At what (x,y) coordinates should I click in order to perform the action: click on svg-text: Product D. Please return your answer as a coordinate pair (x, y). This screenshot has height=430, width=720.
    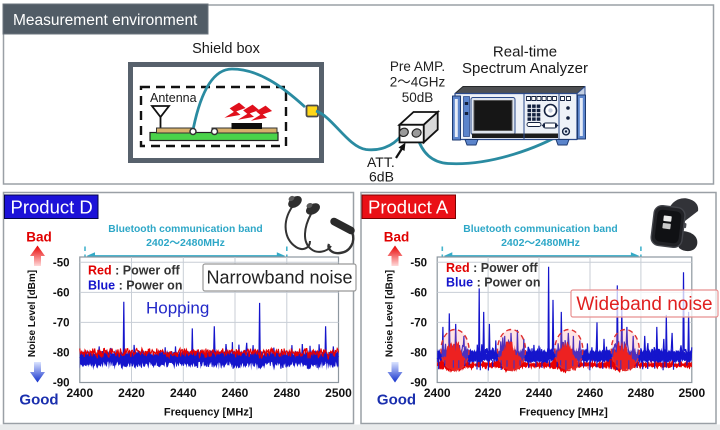
    Looking at the image, I should click on (52, 207).